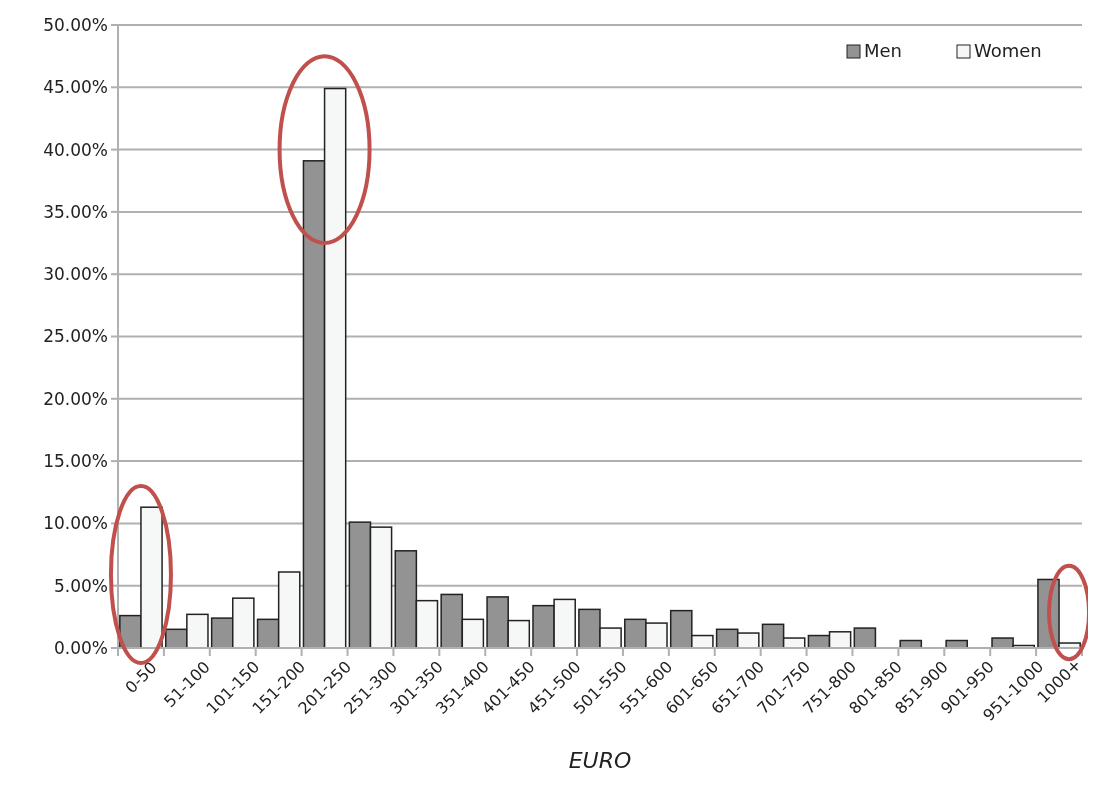  What do you see at coordinates (75, 274) in the screenshot?
I see `y-tick-label: 30.00%` at bounding box center [75, 274].